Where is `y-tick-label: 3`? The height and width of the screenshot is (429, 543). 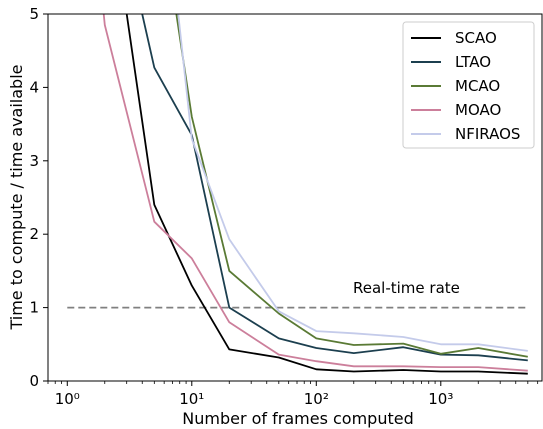
y-tick-label: 3 is located at coordinates (34, 161).